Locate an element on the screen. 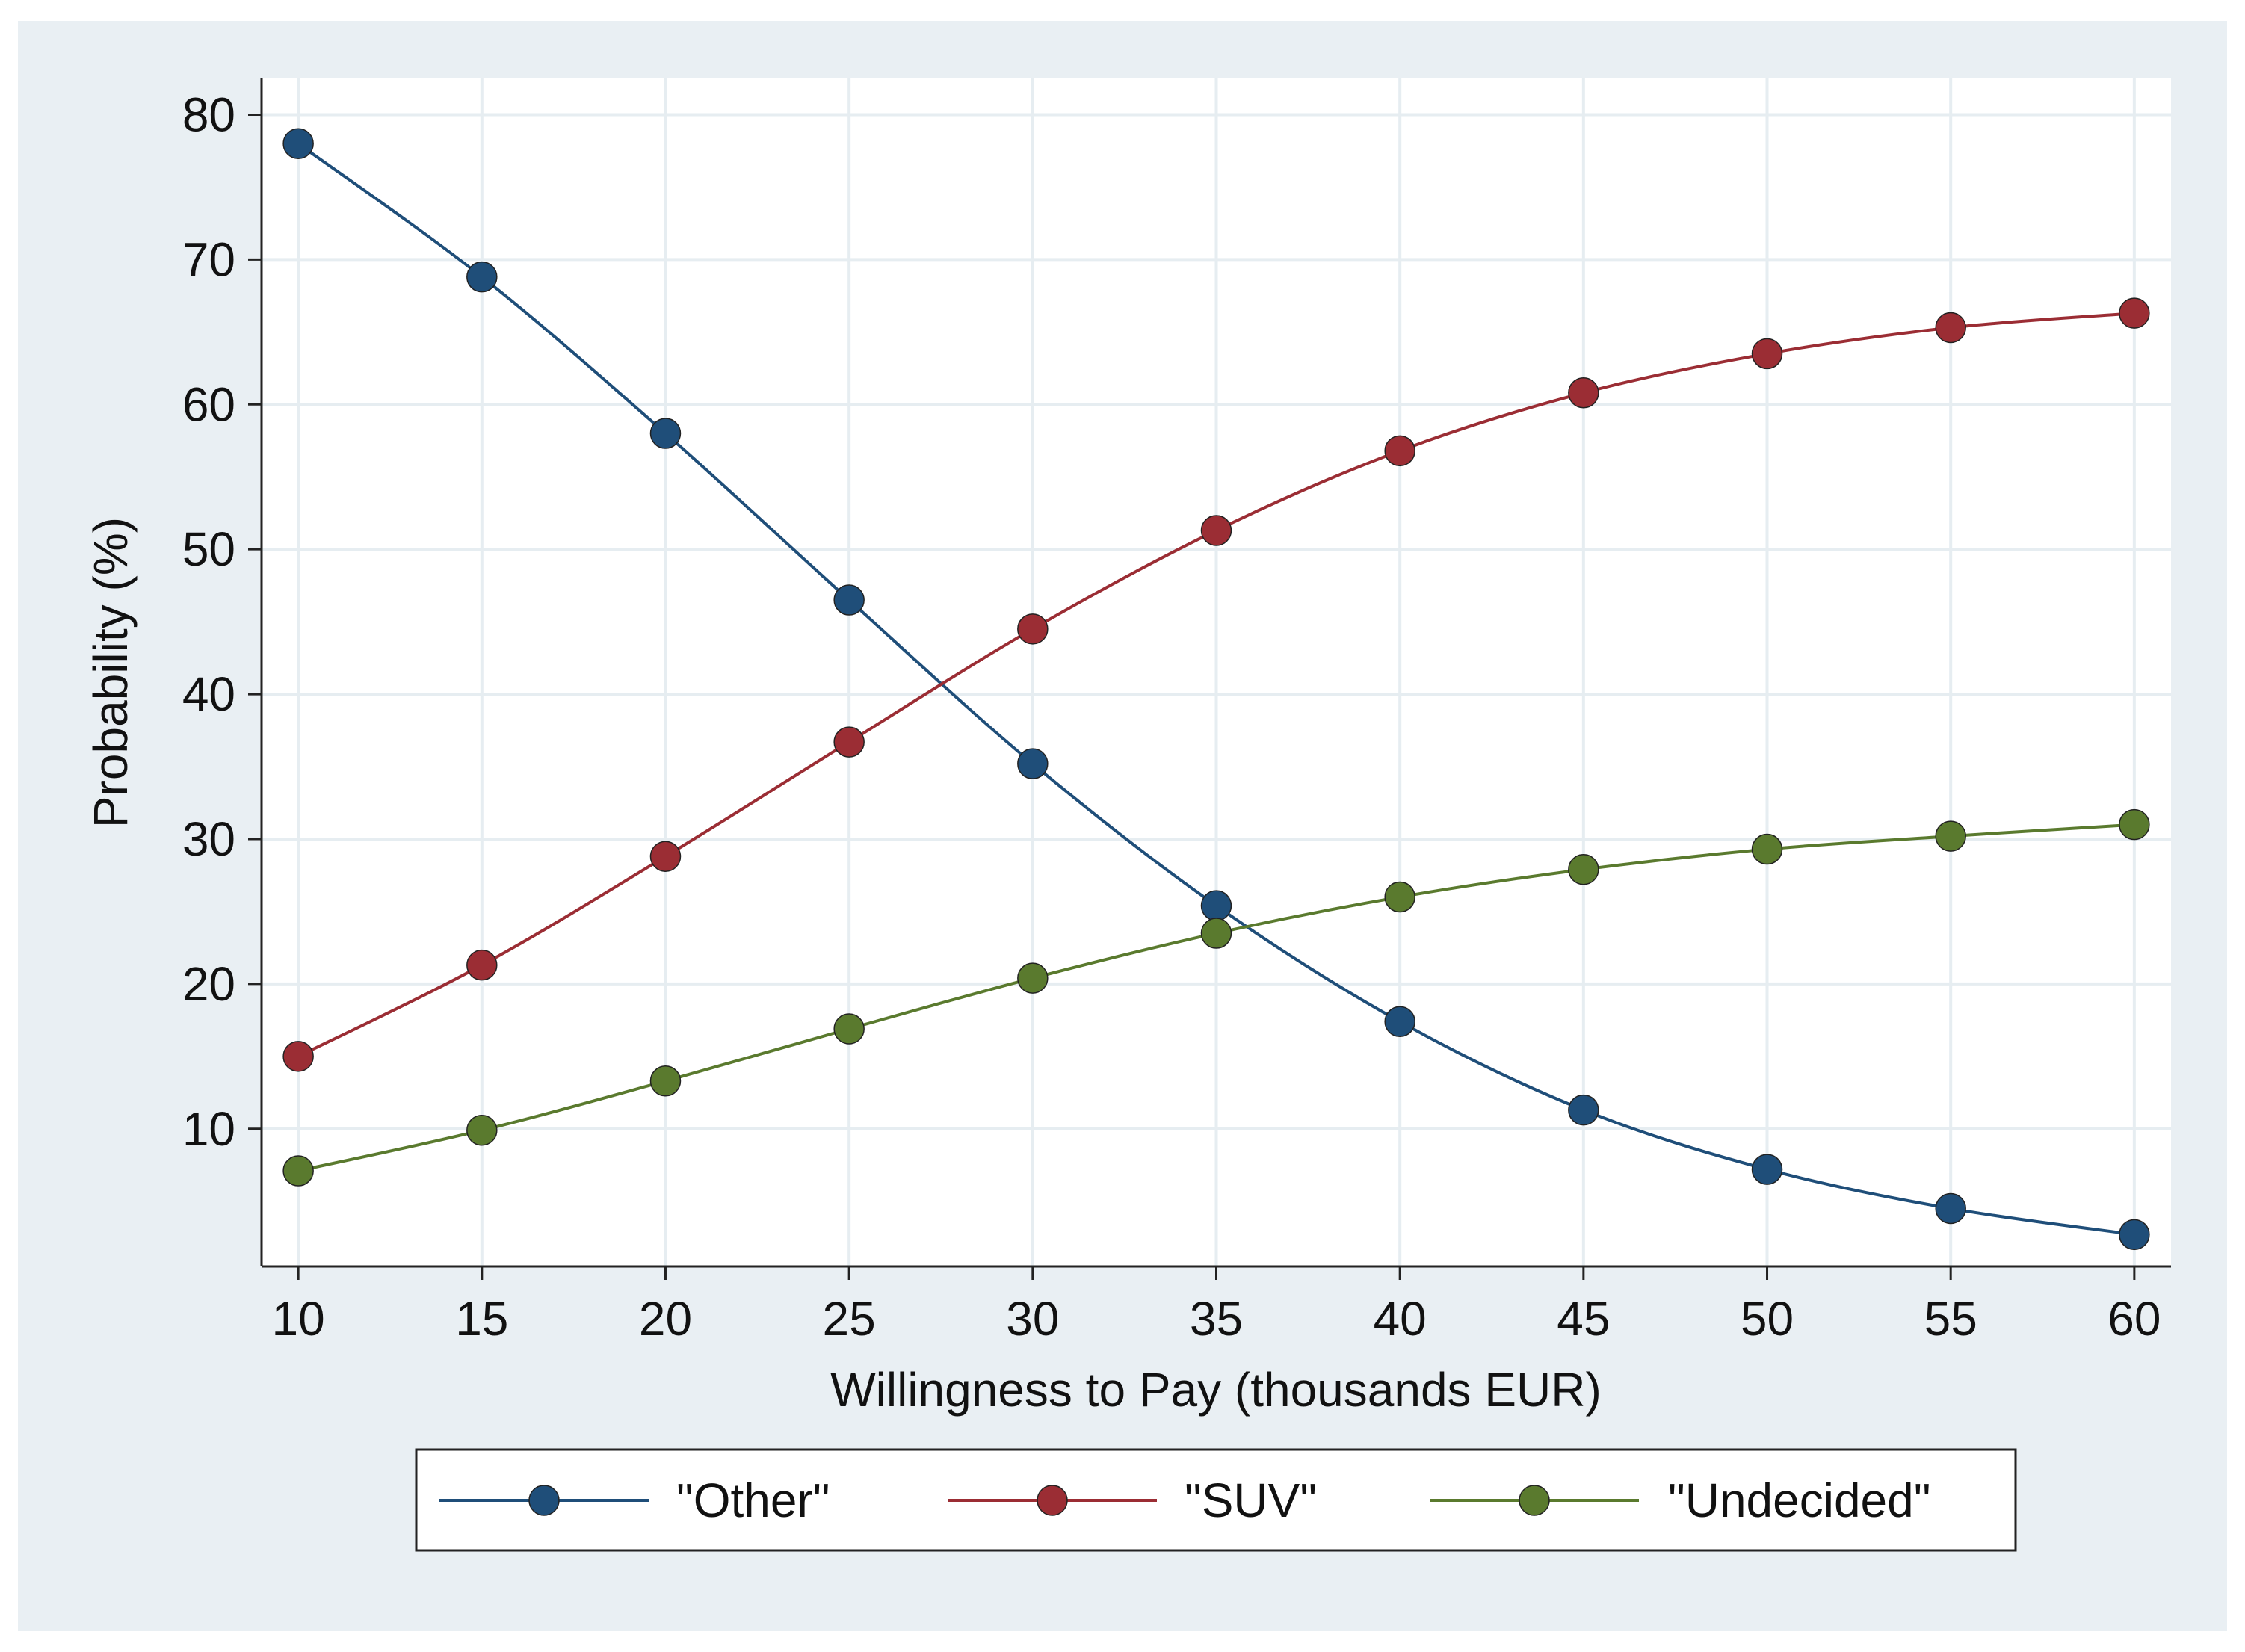 The width and height of the screenshot is (2245, 1652). x-axis-title: Willingness to Pay (thousands EUR) is located at coordinates (1216, 1390).